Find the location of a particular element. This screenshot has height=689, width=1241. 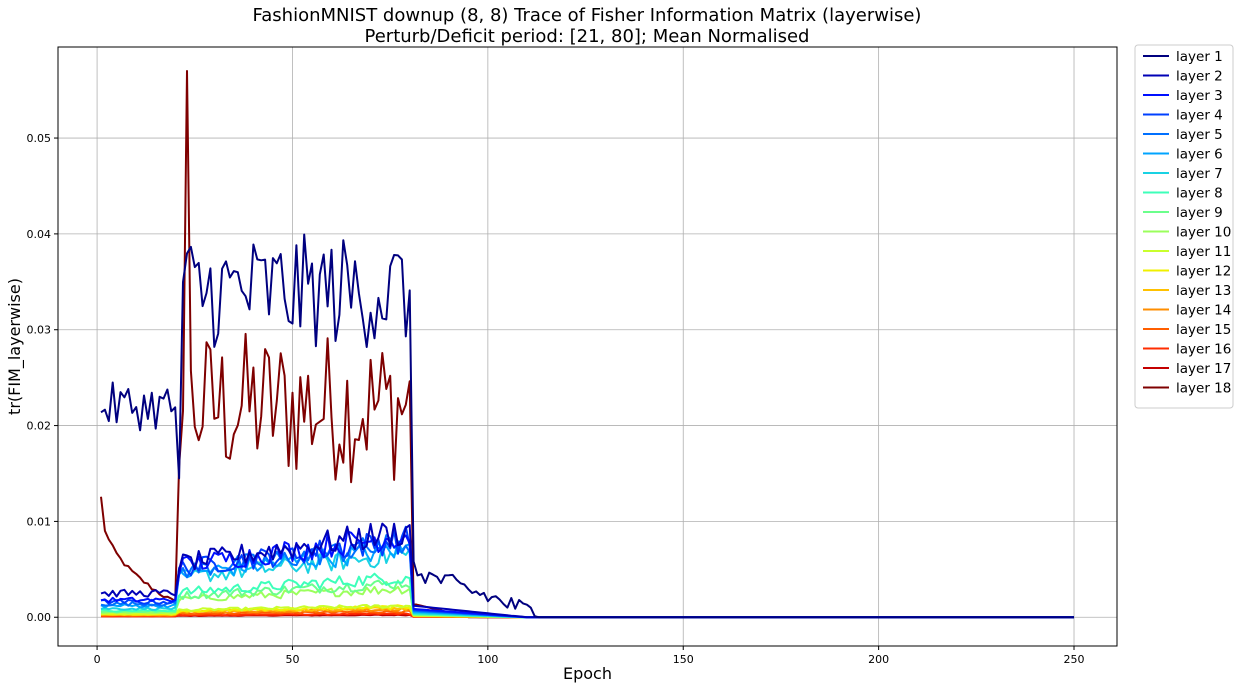

legend-label: layer 18 is located at coordinates (1203, 389).